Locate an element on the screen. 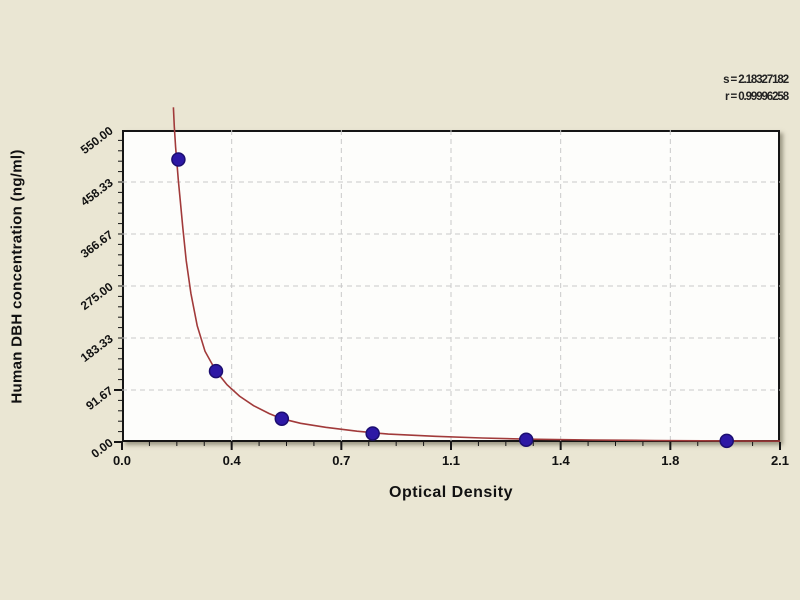 The width and height of the screenshot is (800, 600). y-tick-label: 458.33 is located at coordinates (96, 192).